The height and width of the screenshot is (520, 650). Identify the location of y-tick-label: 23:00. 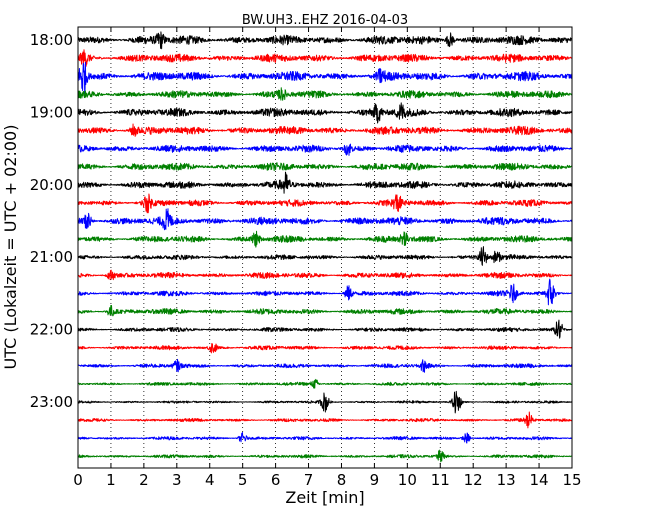
(51, 402).